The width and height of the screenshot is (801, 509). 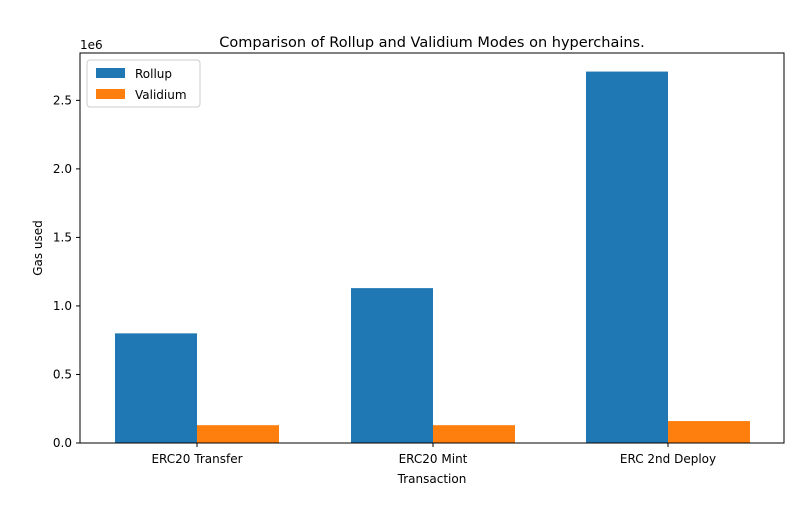 I want to click on y-tick-label: 2.5, so click(x=62, y=100).